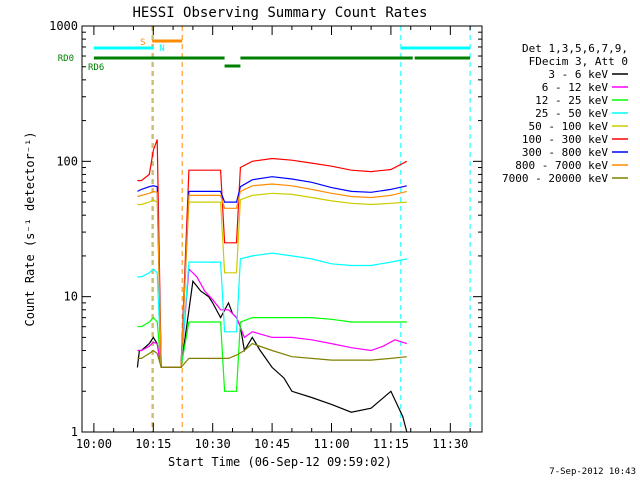  I want to click on legend-label-4: 50 - 100 keV, so click(569, 126).